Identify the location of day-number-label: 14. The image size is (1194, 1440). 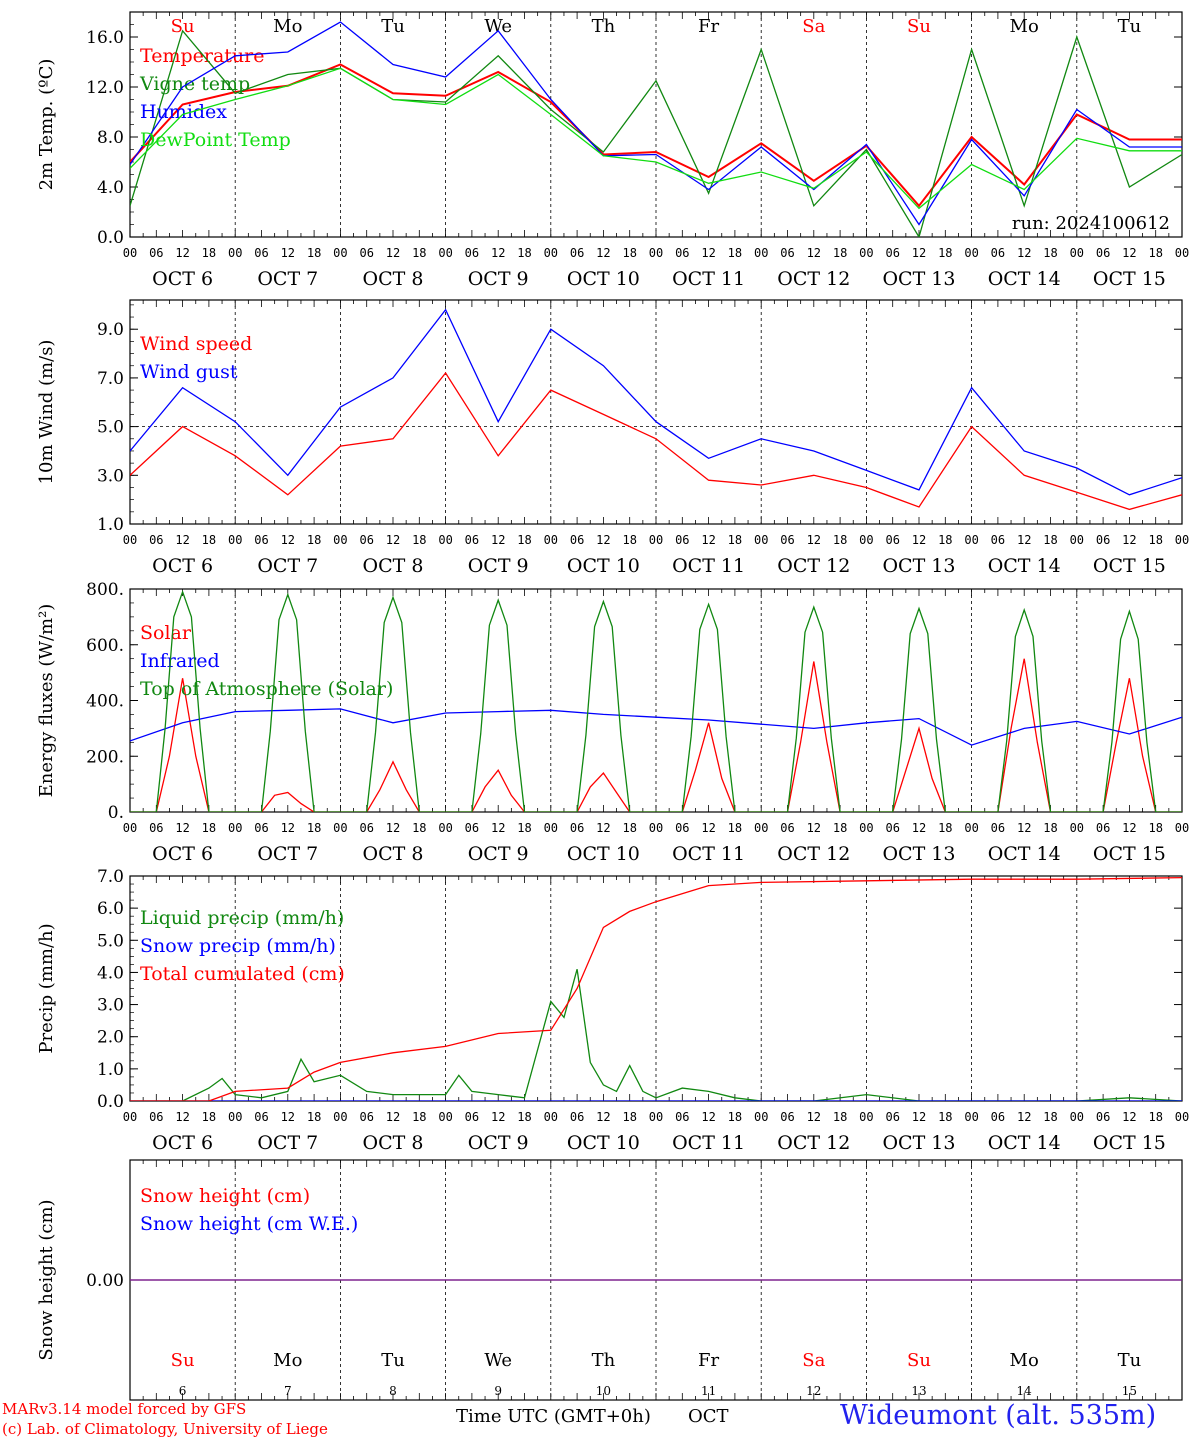
(1025, 1391).